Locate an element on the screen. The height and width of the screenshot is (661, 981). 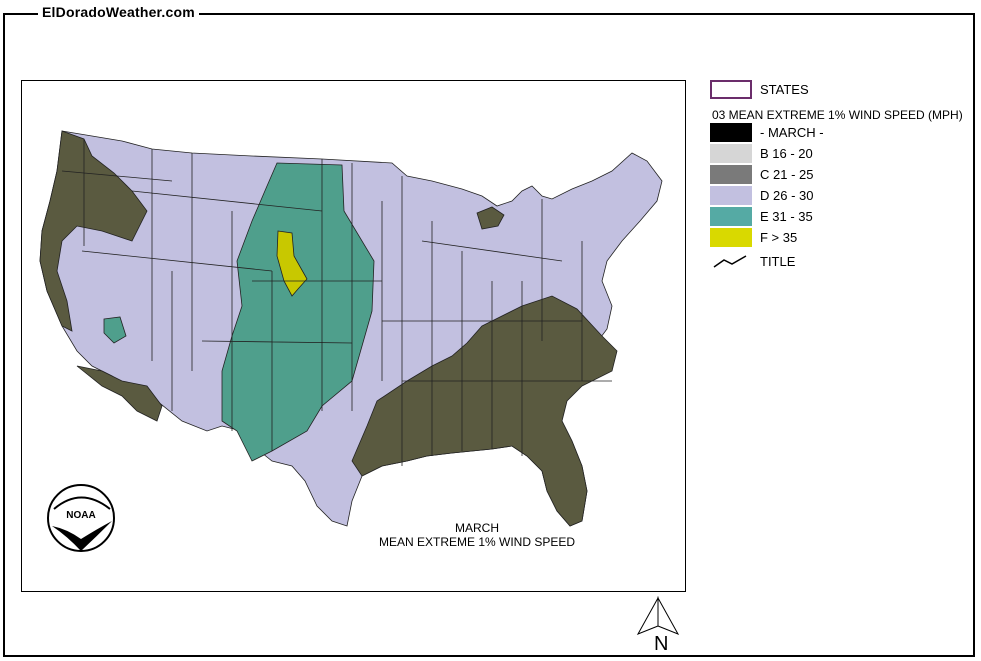
noaa-logo: NOAA is located at coordinates (81, 518).